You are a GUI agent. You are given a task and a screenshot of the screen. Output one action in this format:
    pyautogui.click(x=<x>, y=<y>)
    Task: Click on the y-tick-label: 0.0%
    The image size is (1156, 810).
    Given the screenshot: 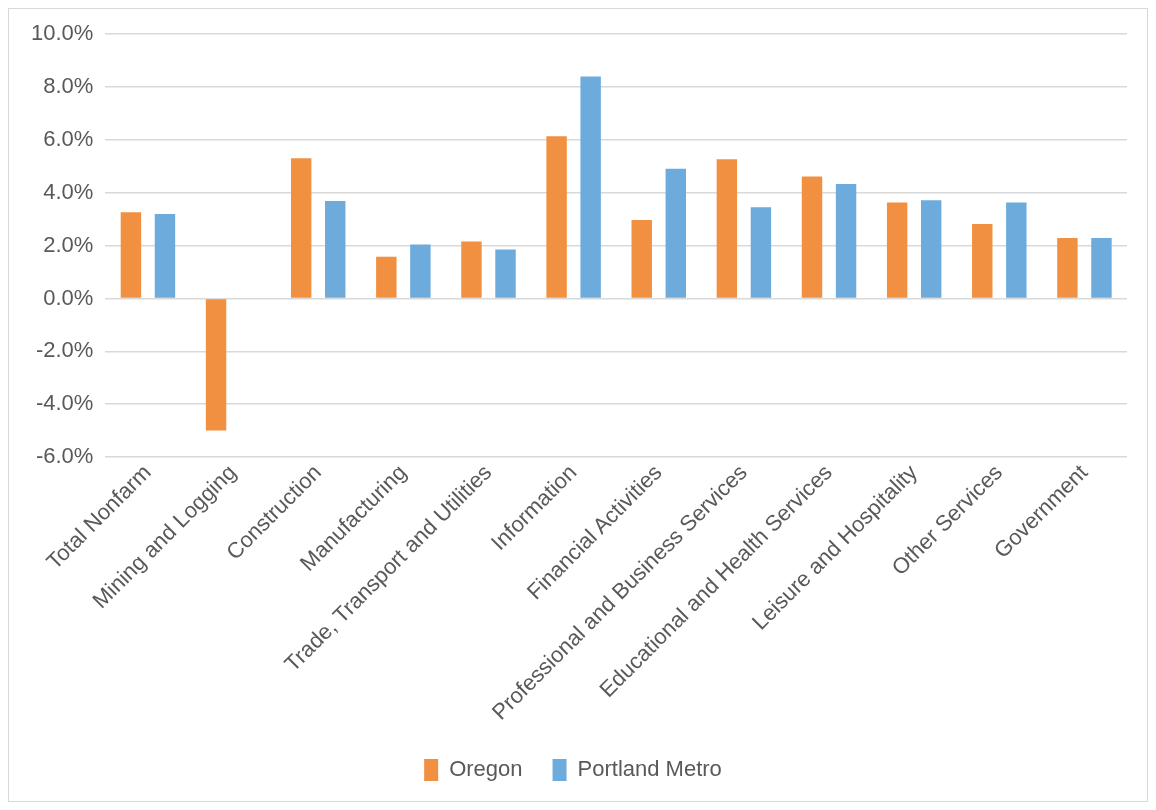 What is the action you would take?
    pyautogui.click(x=68, y=297)
    